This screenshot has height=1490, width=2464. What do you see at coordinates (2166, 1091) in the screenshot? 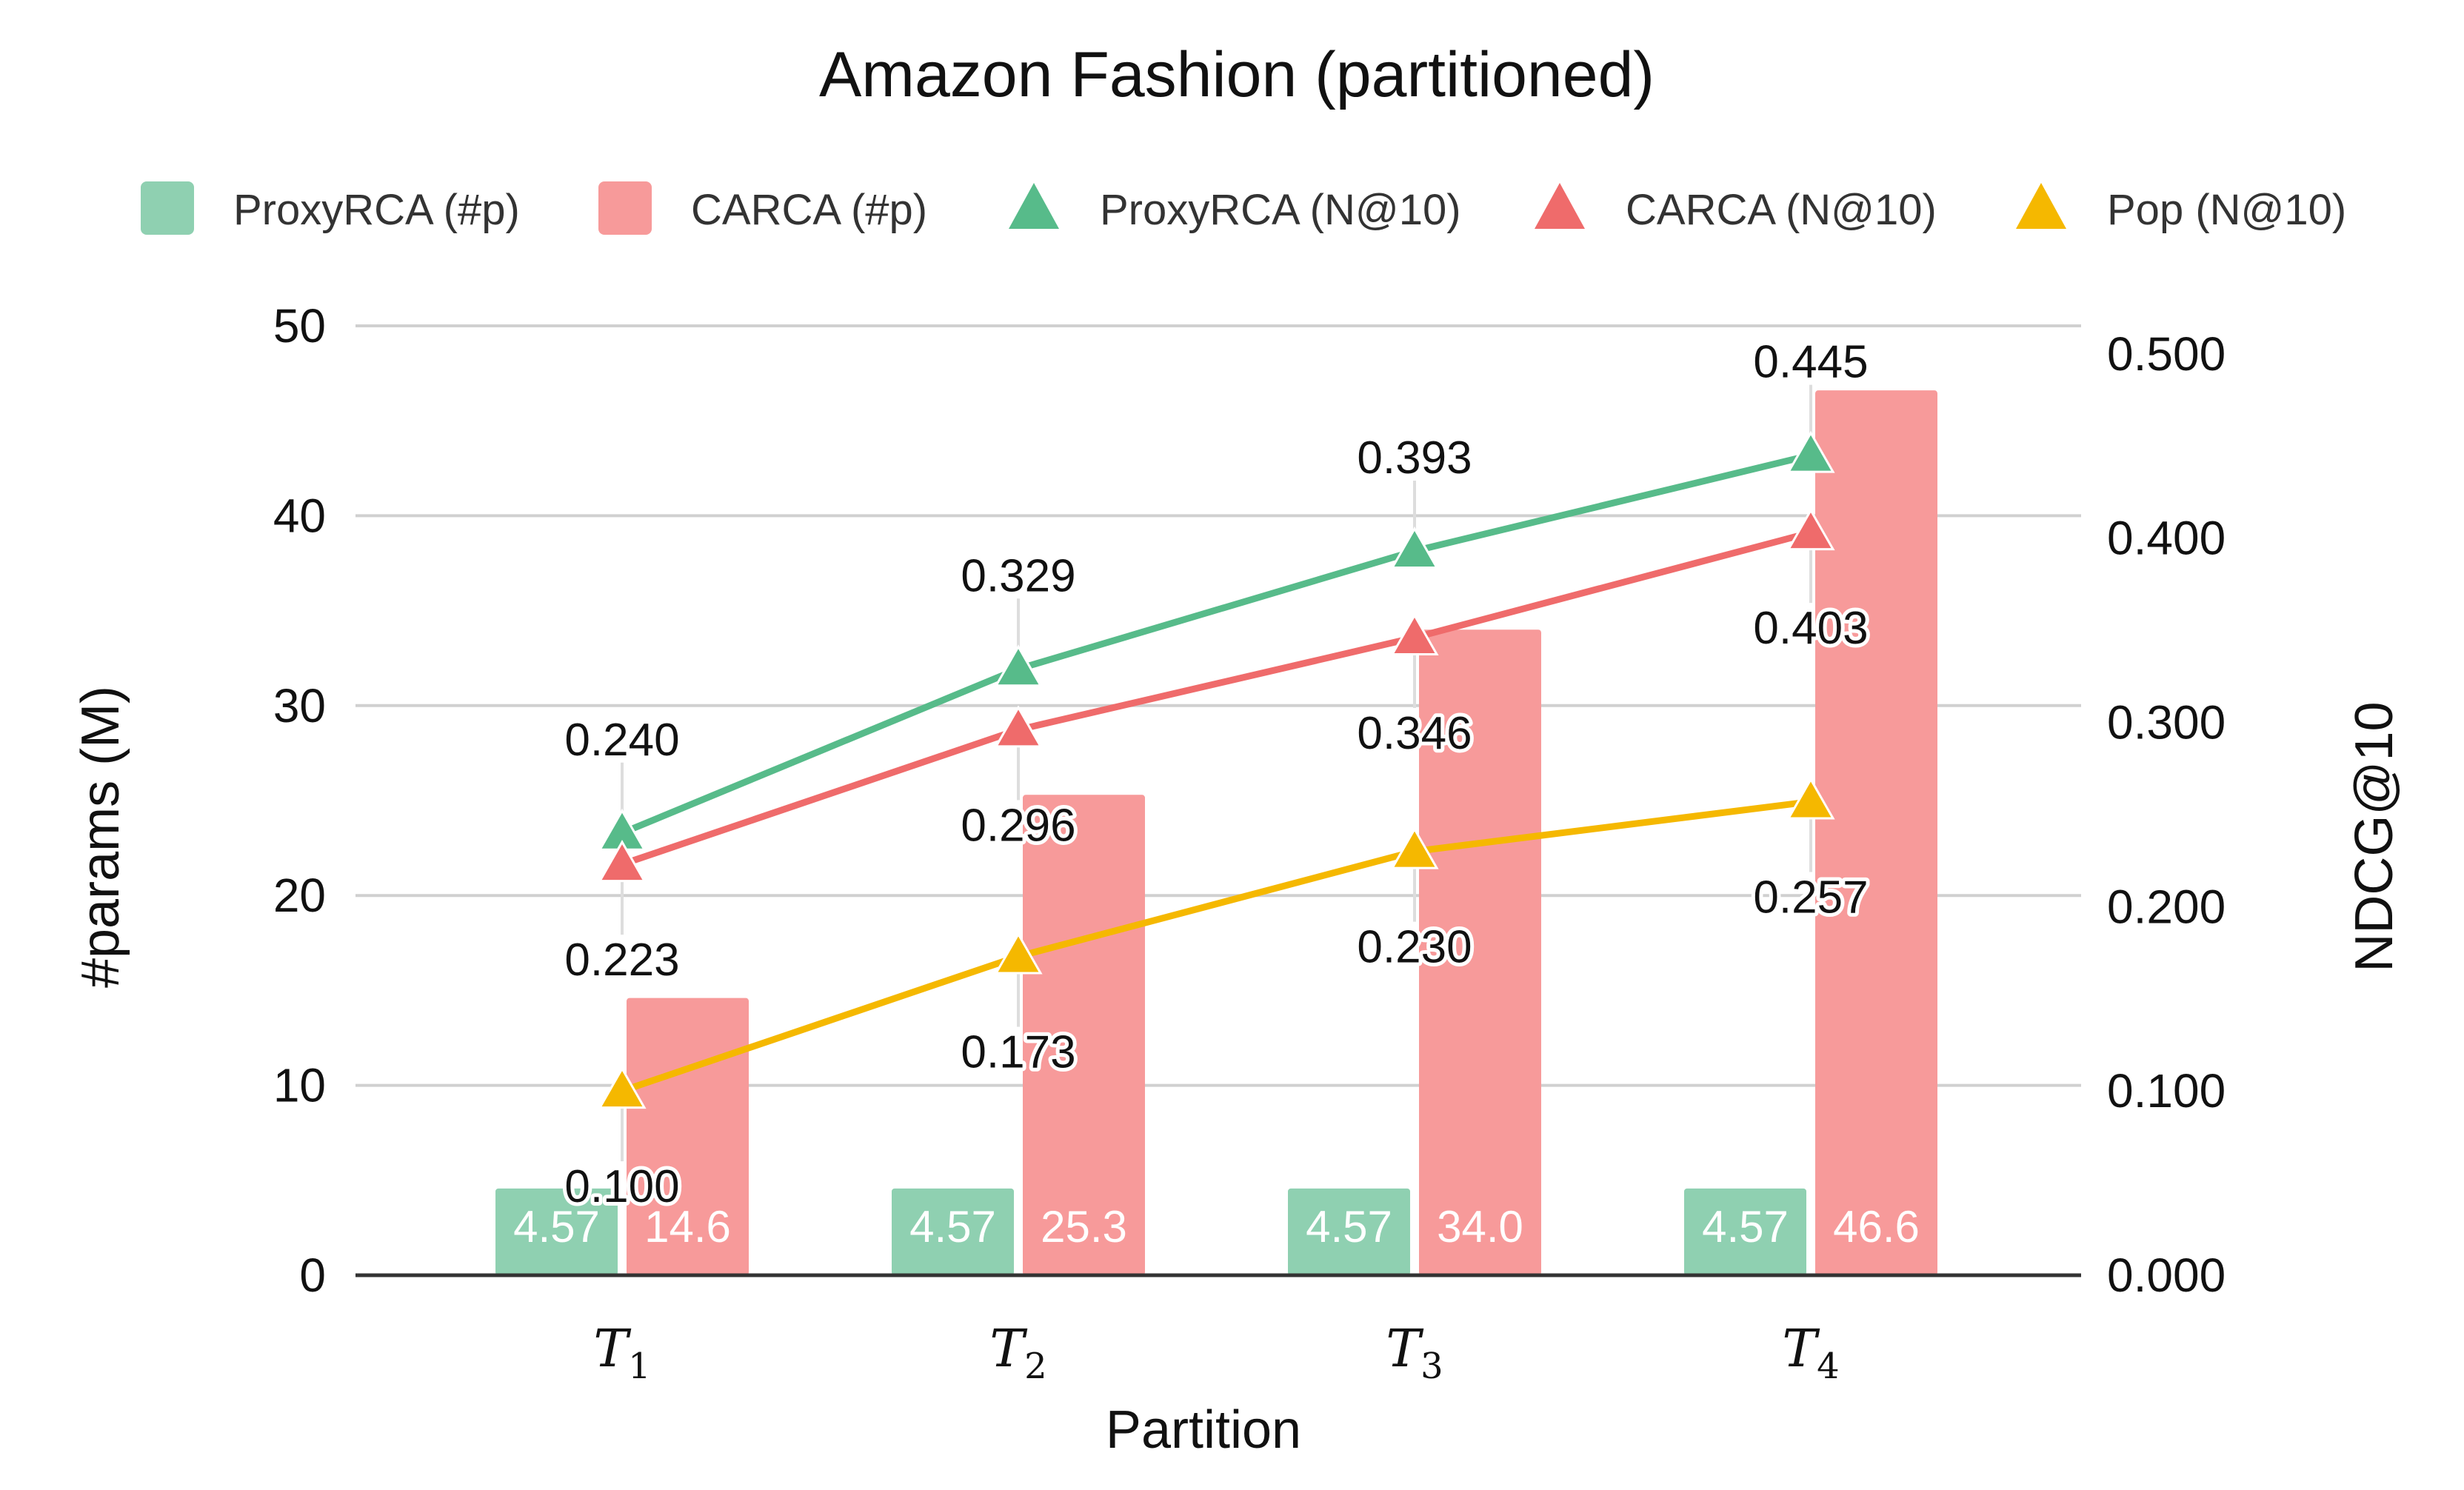
I see `y-right-tick-label: 0.100` at bounding box center [2166, 1091].